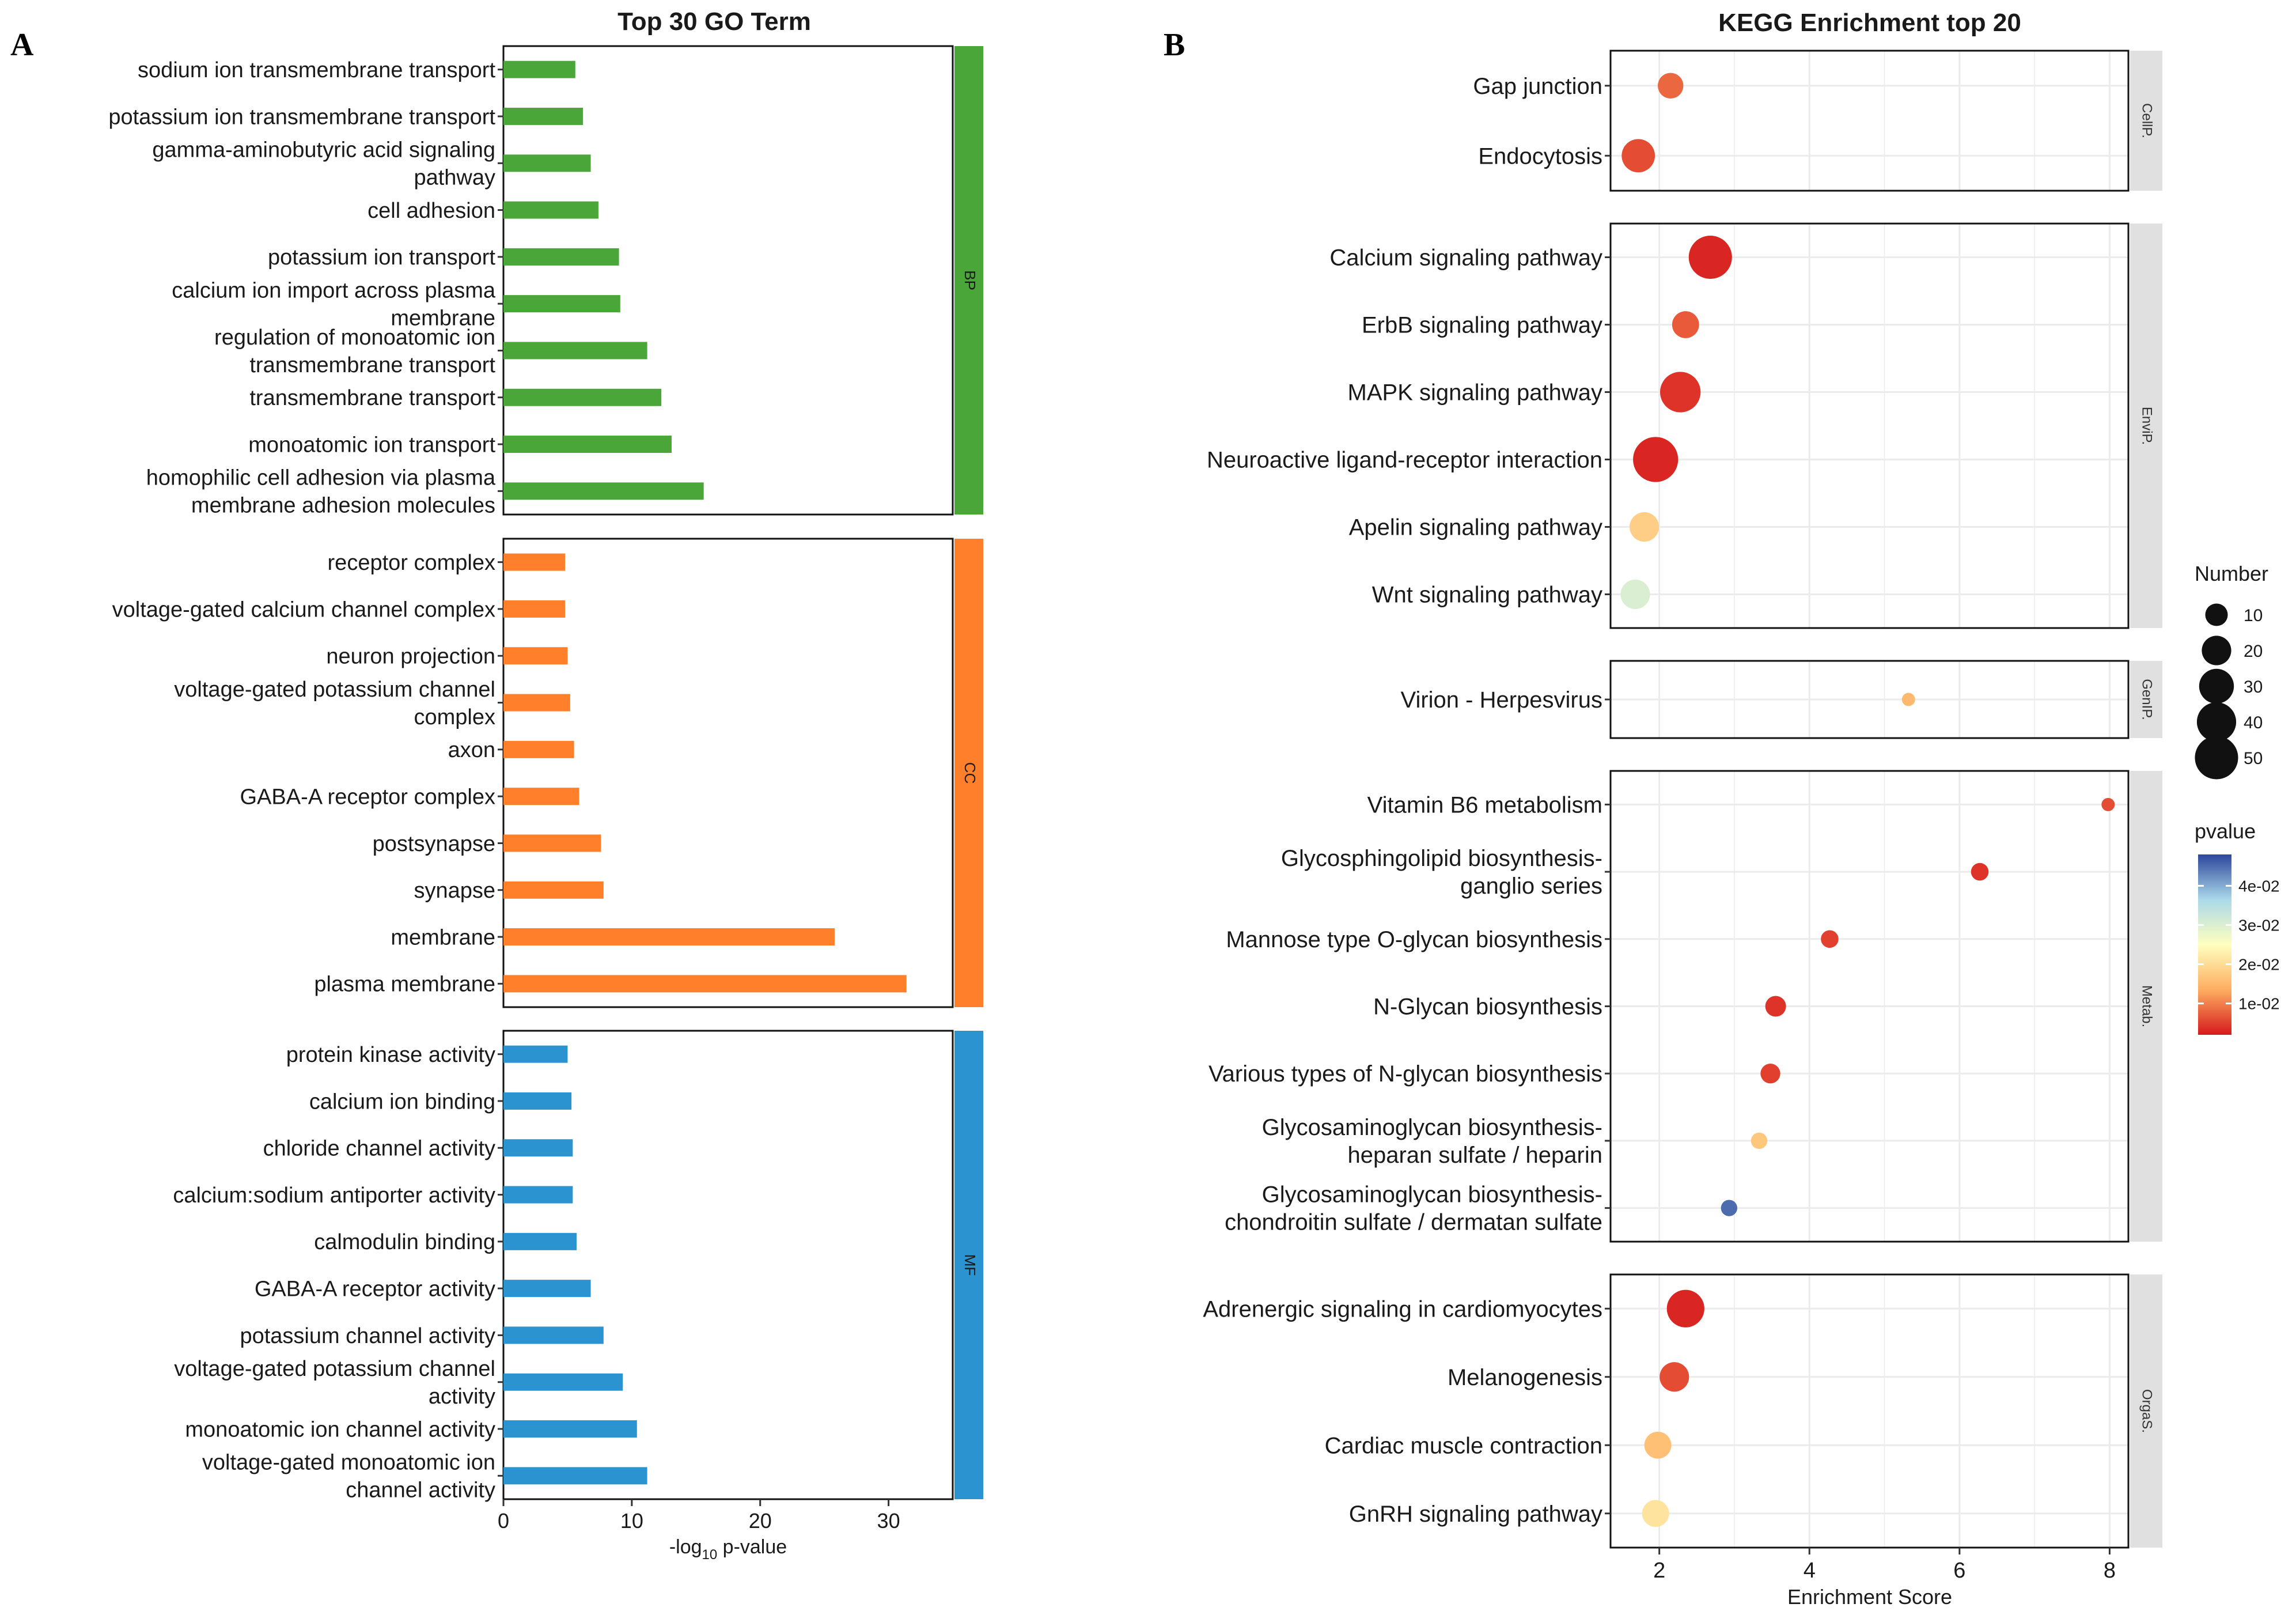 The image size is (2296, 1615). What do you see at coordinates (631, 1521) in the screenshot?
I see `go-xtick-label: 10` at bounding box center [631, 1521].